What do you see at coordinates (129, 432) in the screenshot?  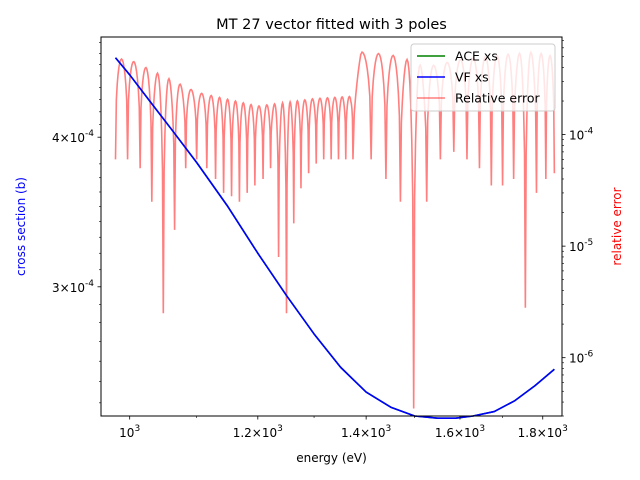 I see `x-tick-label: 103` at bounding box center [129, 432].